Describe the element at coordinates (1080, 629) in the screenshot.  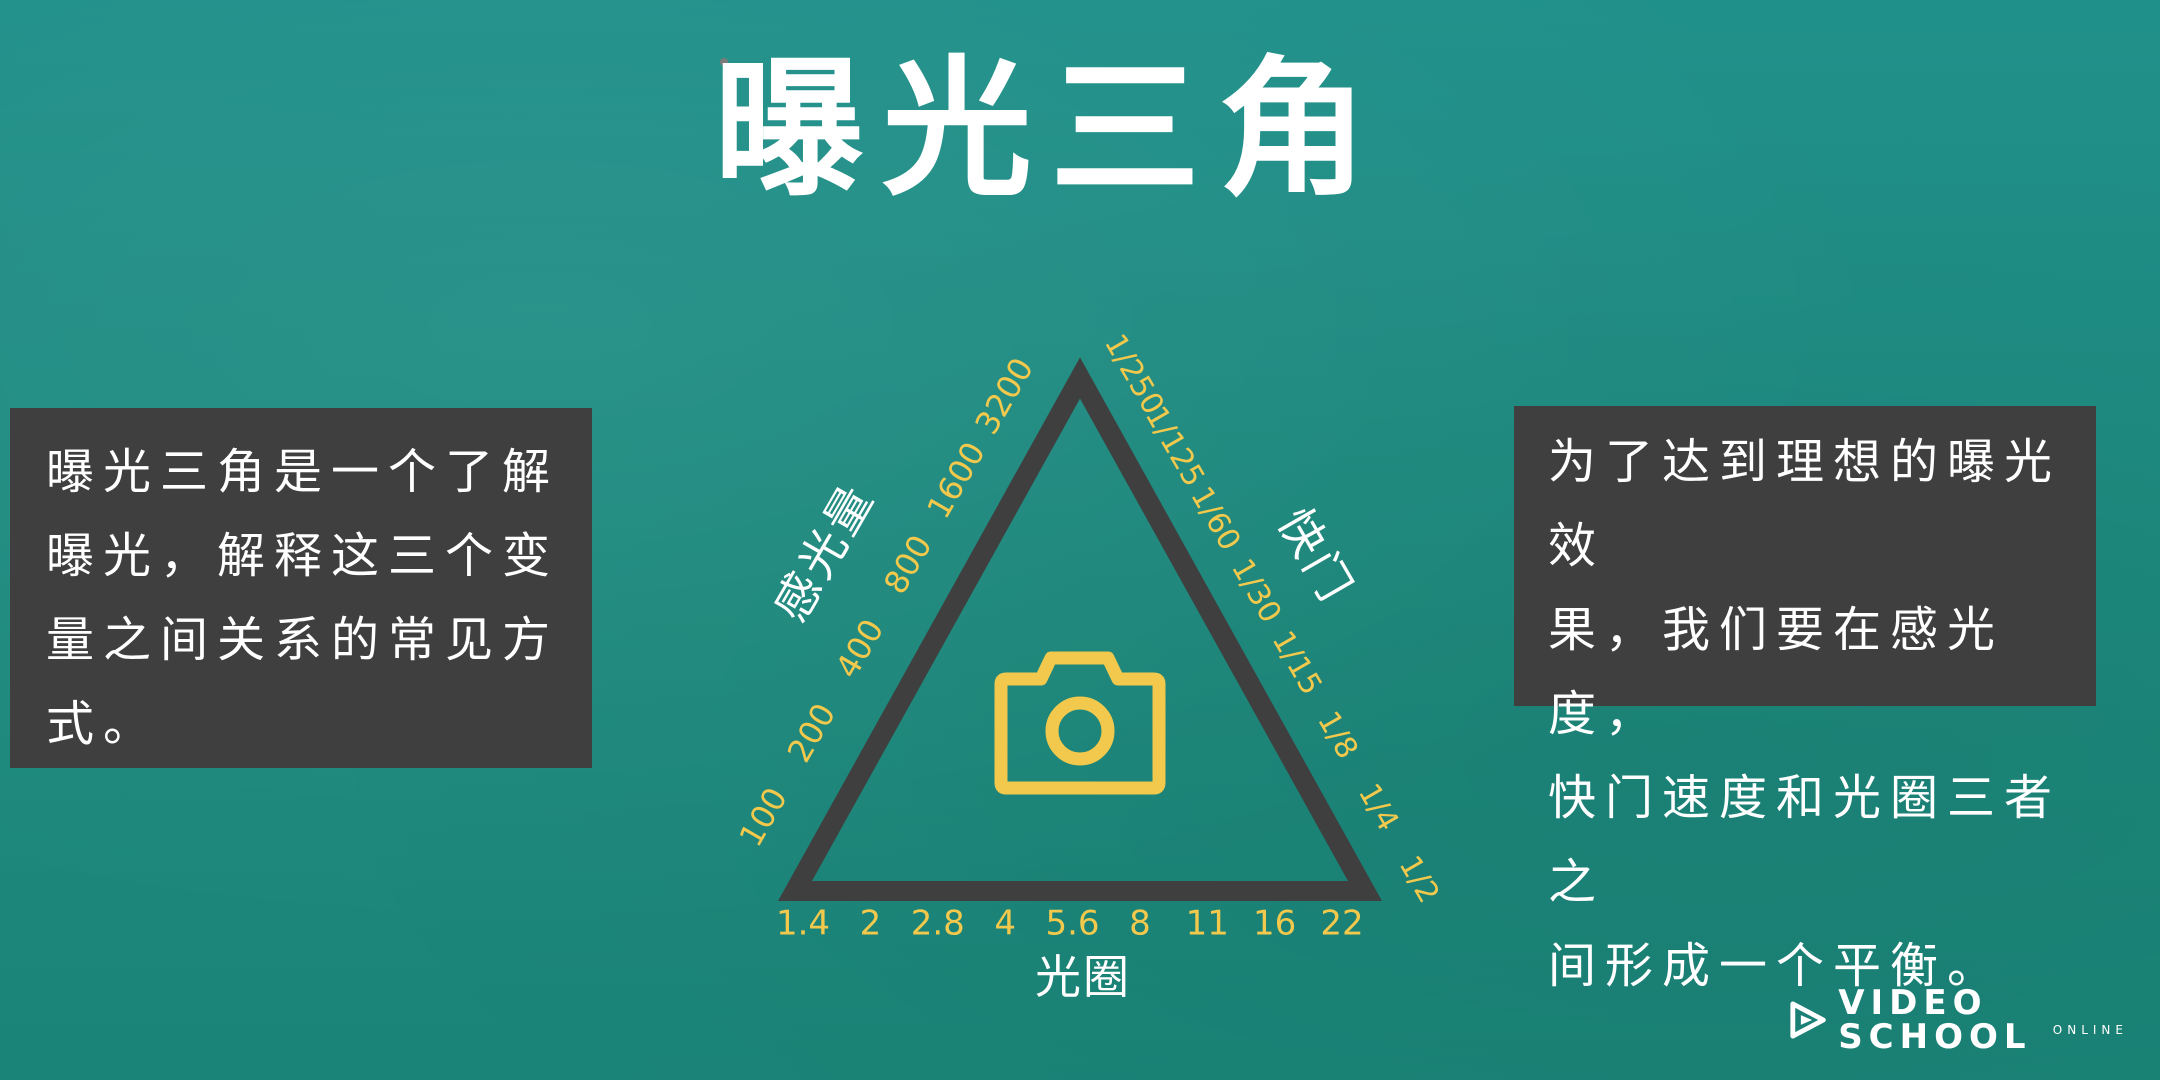
I see `triangle-outline` at that location.